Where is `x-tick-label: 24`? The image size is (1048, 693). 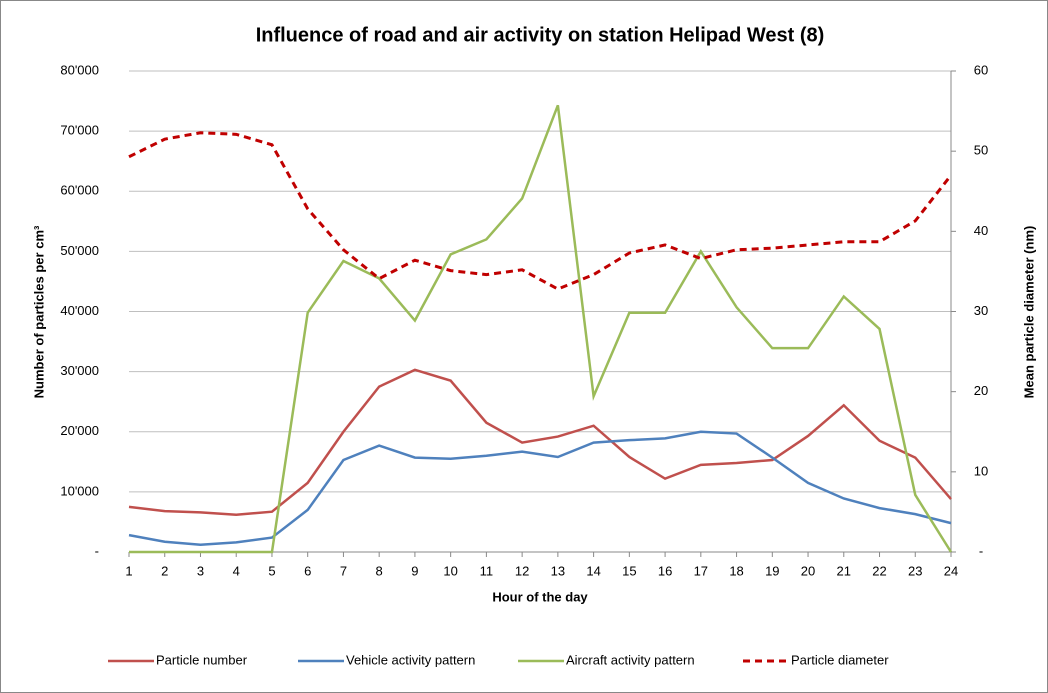
x-tick-label: 24 is located at coordinates (951, 570).